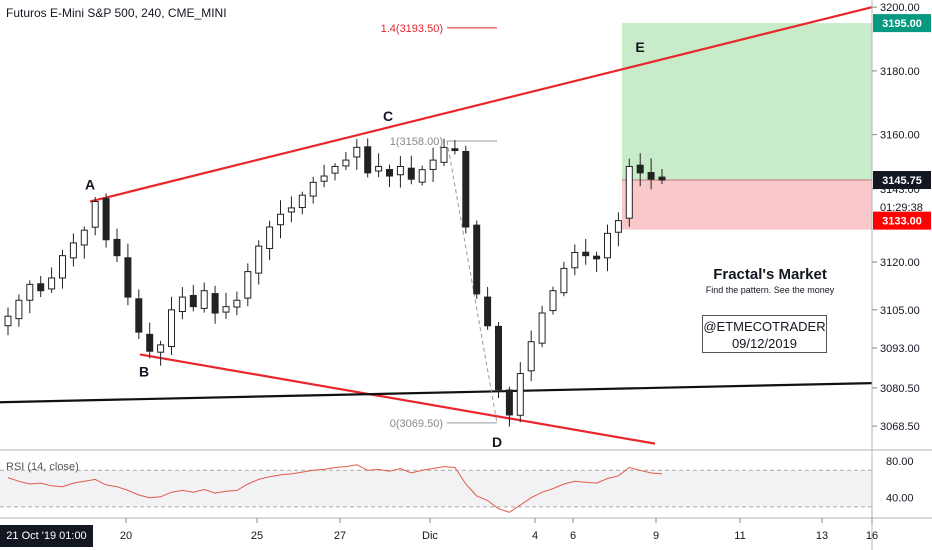 This screenshot has width=932, height=550. I want to click on loss-zone, so click(747, 205).